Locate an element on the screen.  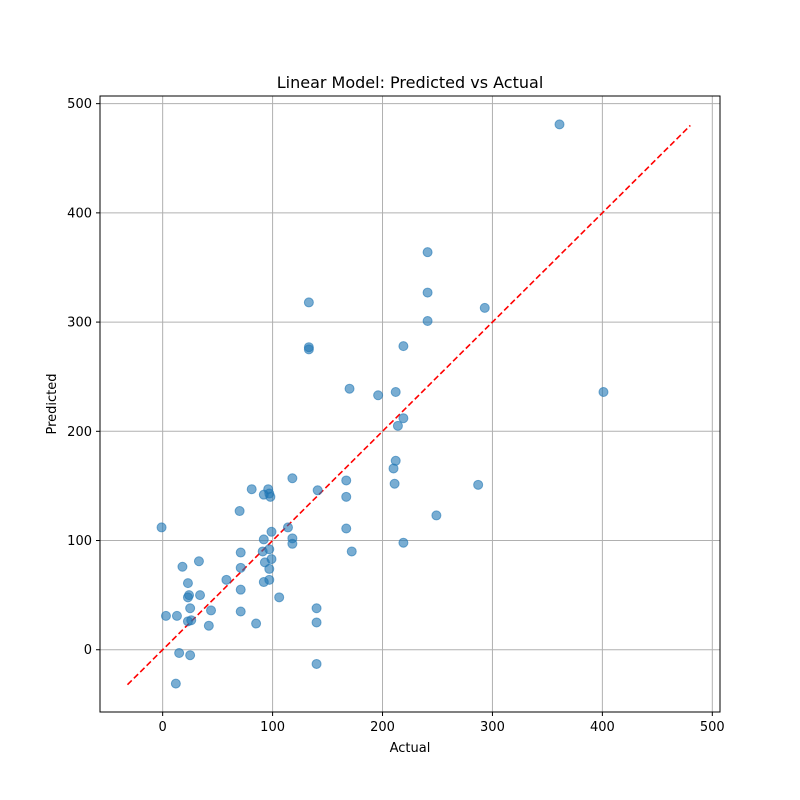
y-tick-label: 0 is located at coordinates (88, 650).